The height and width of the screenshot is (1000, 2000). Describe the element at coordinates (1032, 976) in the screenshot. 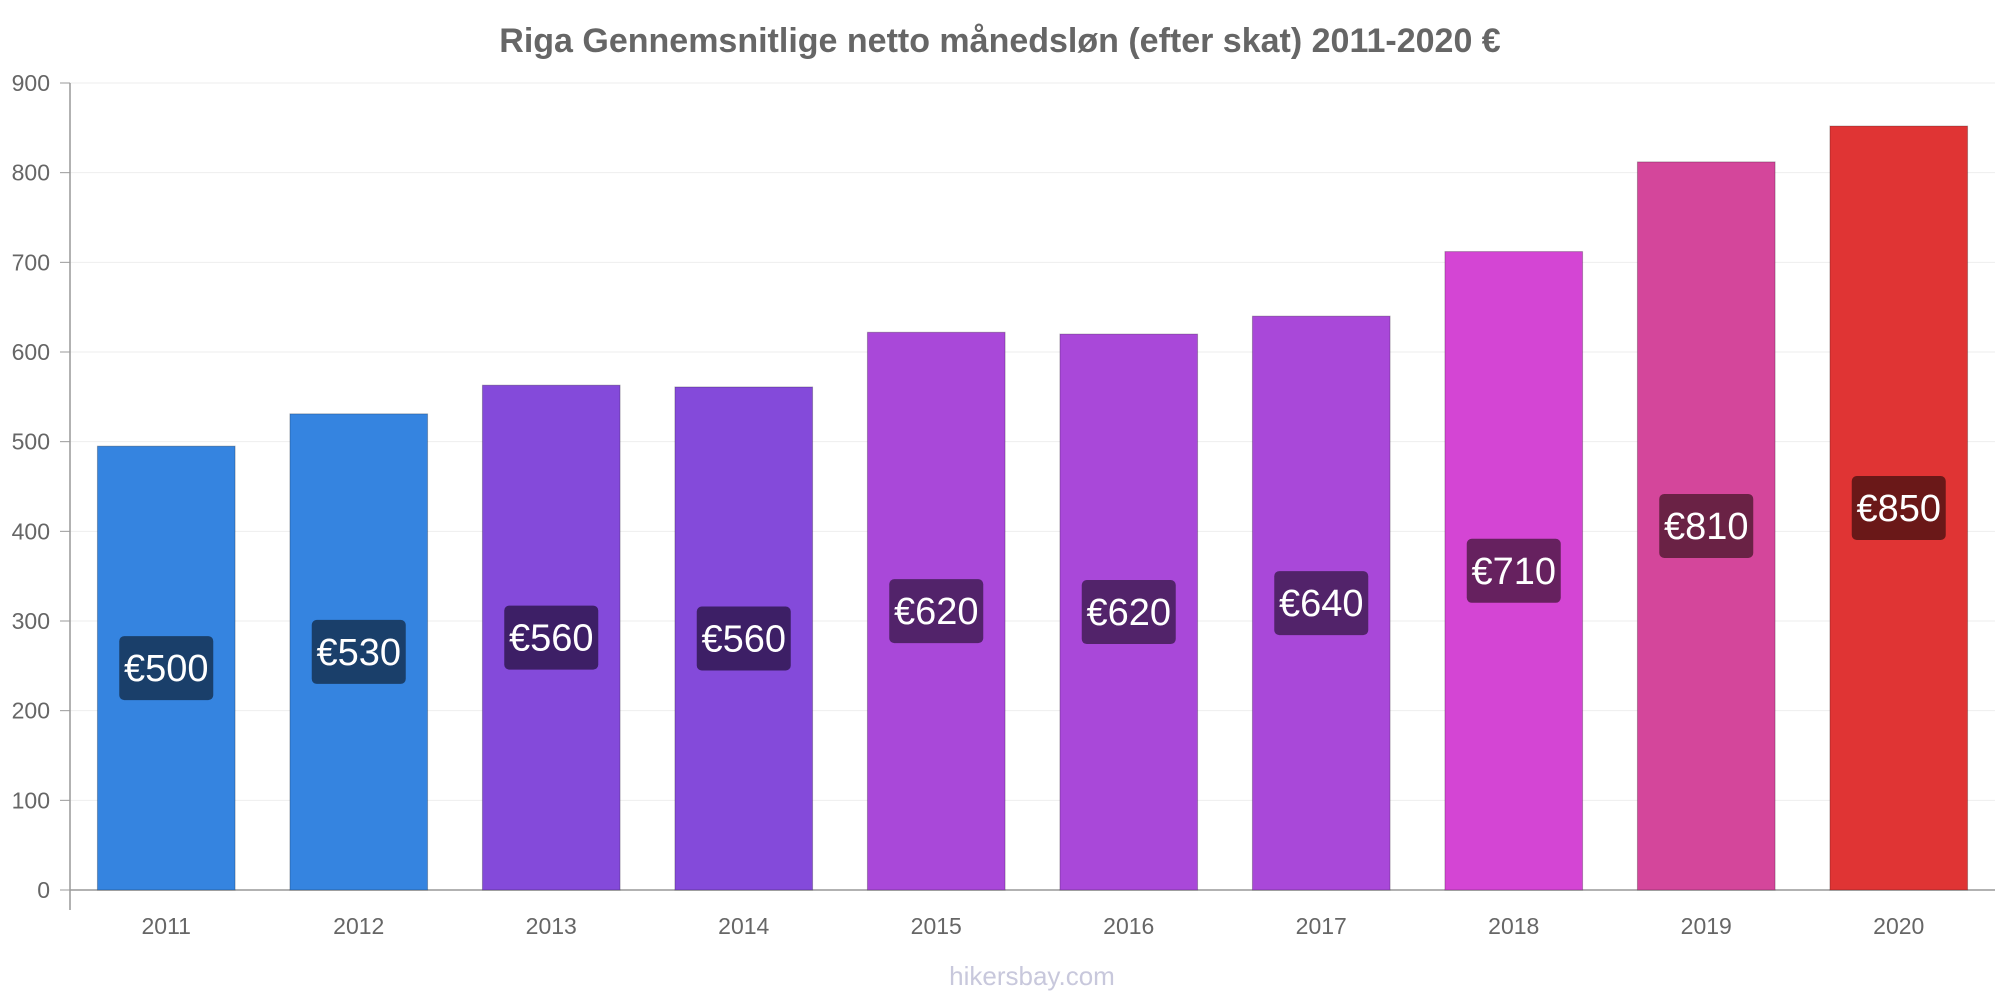

I see `watermark: hikersbay.com` at that location.